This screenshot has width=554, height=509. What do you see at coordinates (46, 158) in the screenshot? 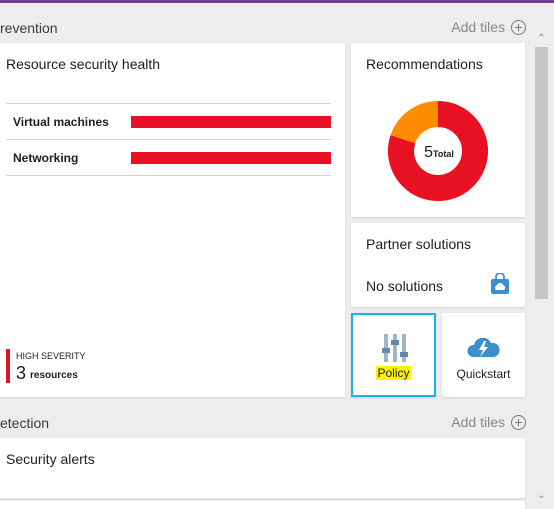
I see `health-row-label: Networking` at bounding box center [46, 158].